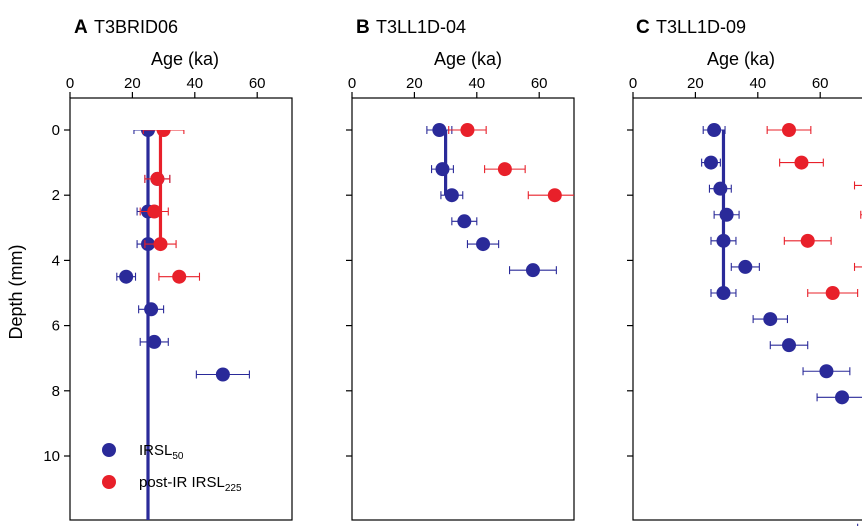 Image resolution: width=862 pixels, height=526 pixels. What do you see at coordinates (56, 326) in the screenshot?
I see `y-tick-label-6: 6` at bounding box center [56, 326].